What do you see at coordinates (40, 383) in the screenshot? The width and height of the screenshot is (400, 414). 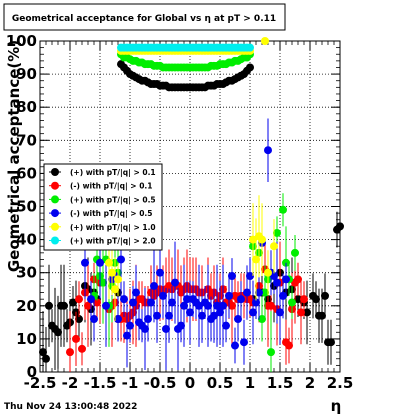 I see `x-tick-label: -2.5` at bounding box center [40, 383].